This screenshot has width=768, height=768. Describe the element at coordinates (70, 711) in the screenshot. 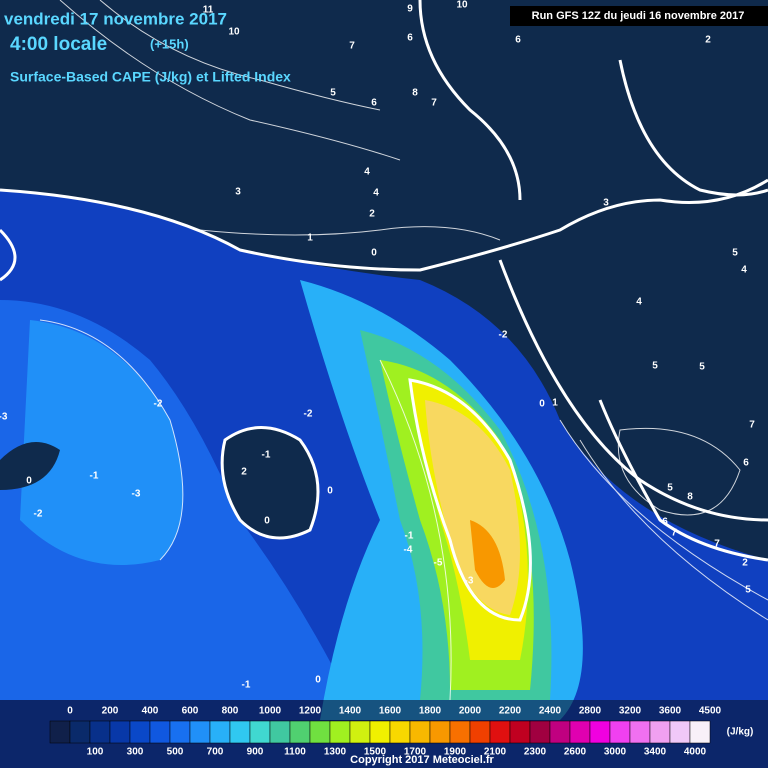

I see `colorbar-label: 0` at that location.